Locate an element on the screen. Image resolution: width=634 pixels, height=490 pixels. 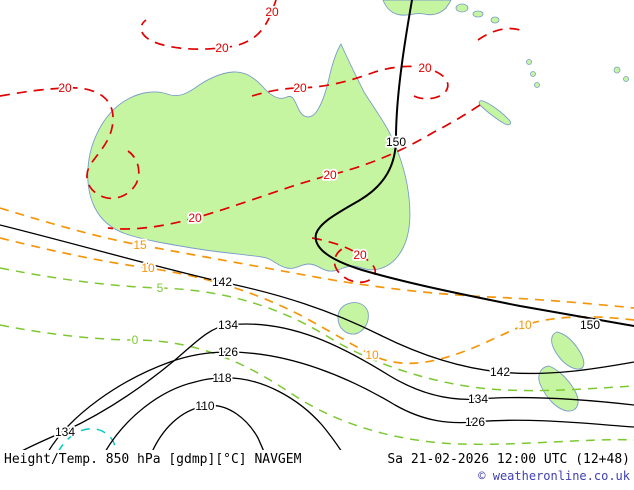
nz-north-island is located at coordinates (568, 350).